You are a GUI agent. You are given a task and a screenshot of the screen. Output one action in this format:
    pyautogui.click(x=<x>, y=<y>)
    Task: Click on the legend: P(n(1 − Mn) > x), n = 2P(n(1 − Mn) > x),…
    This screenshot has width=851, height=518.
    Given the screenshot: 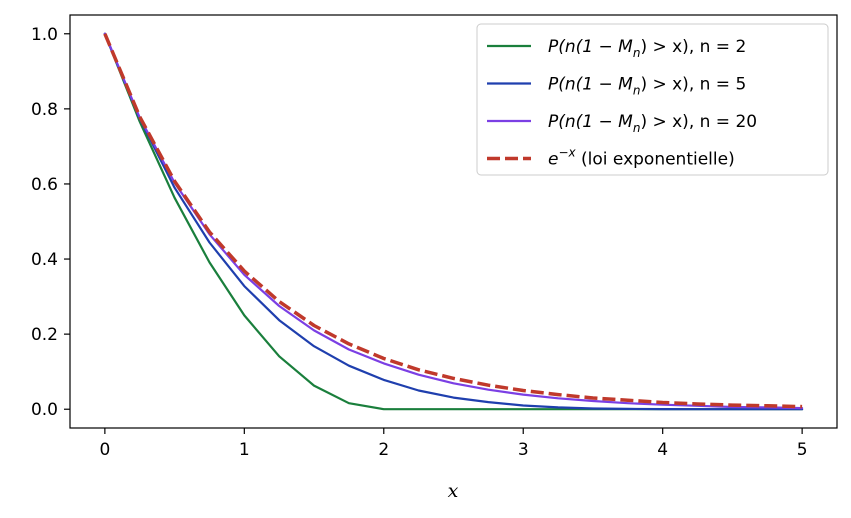 What is the action you would take?
    pyautogui.click(x=652, y=99)
    